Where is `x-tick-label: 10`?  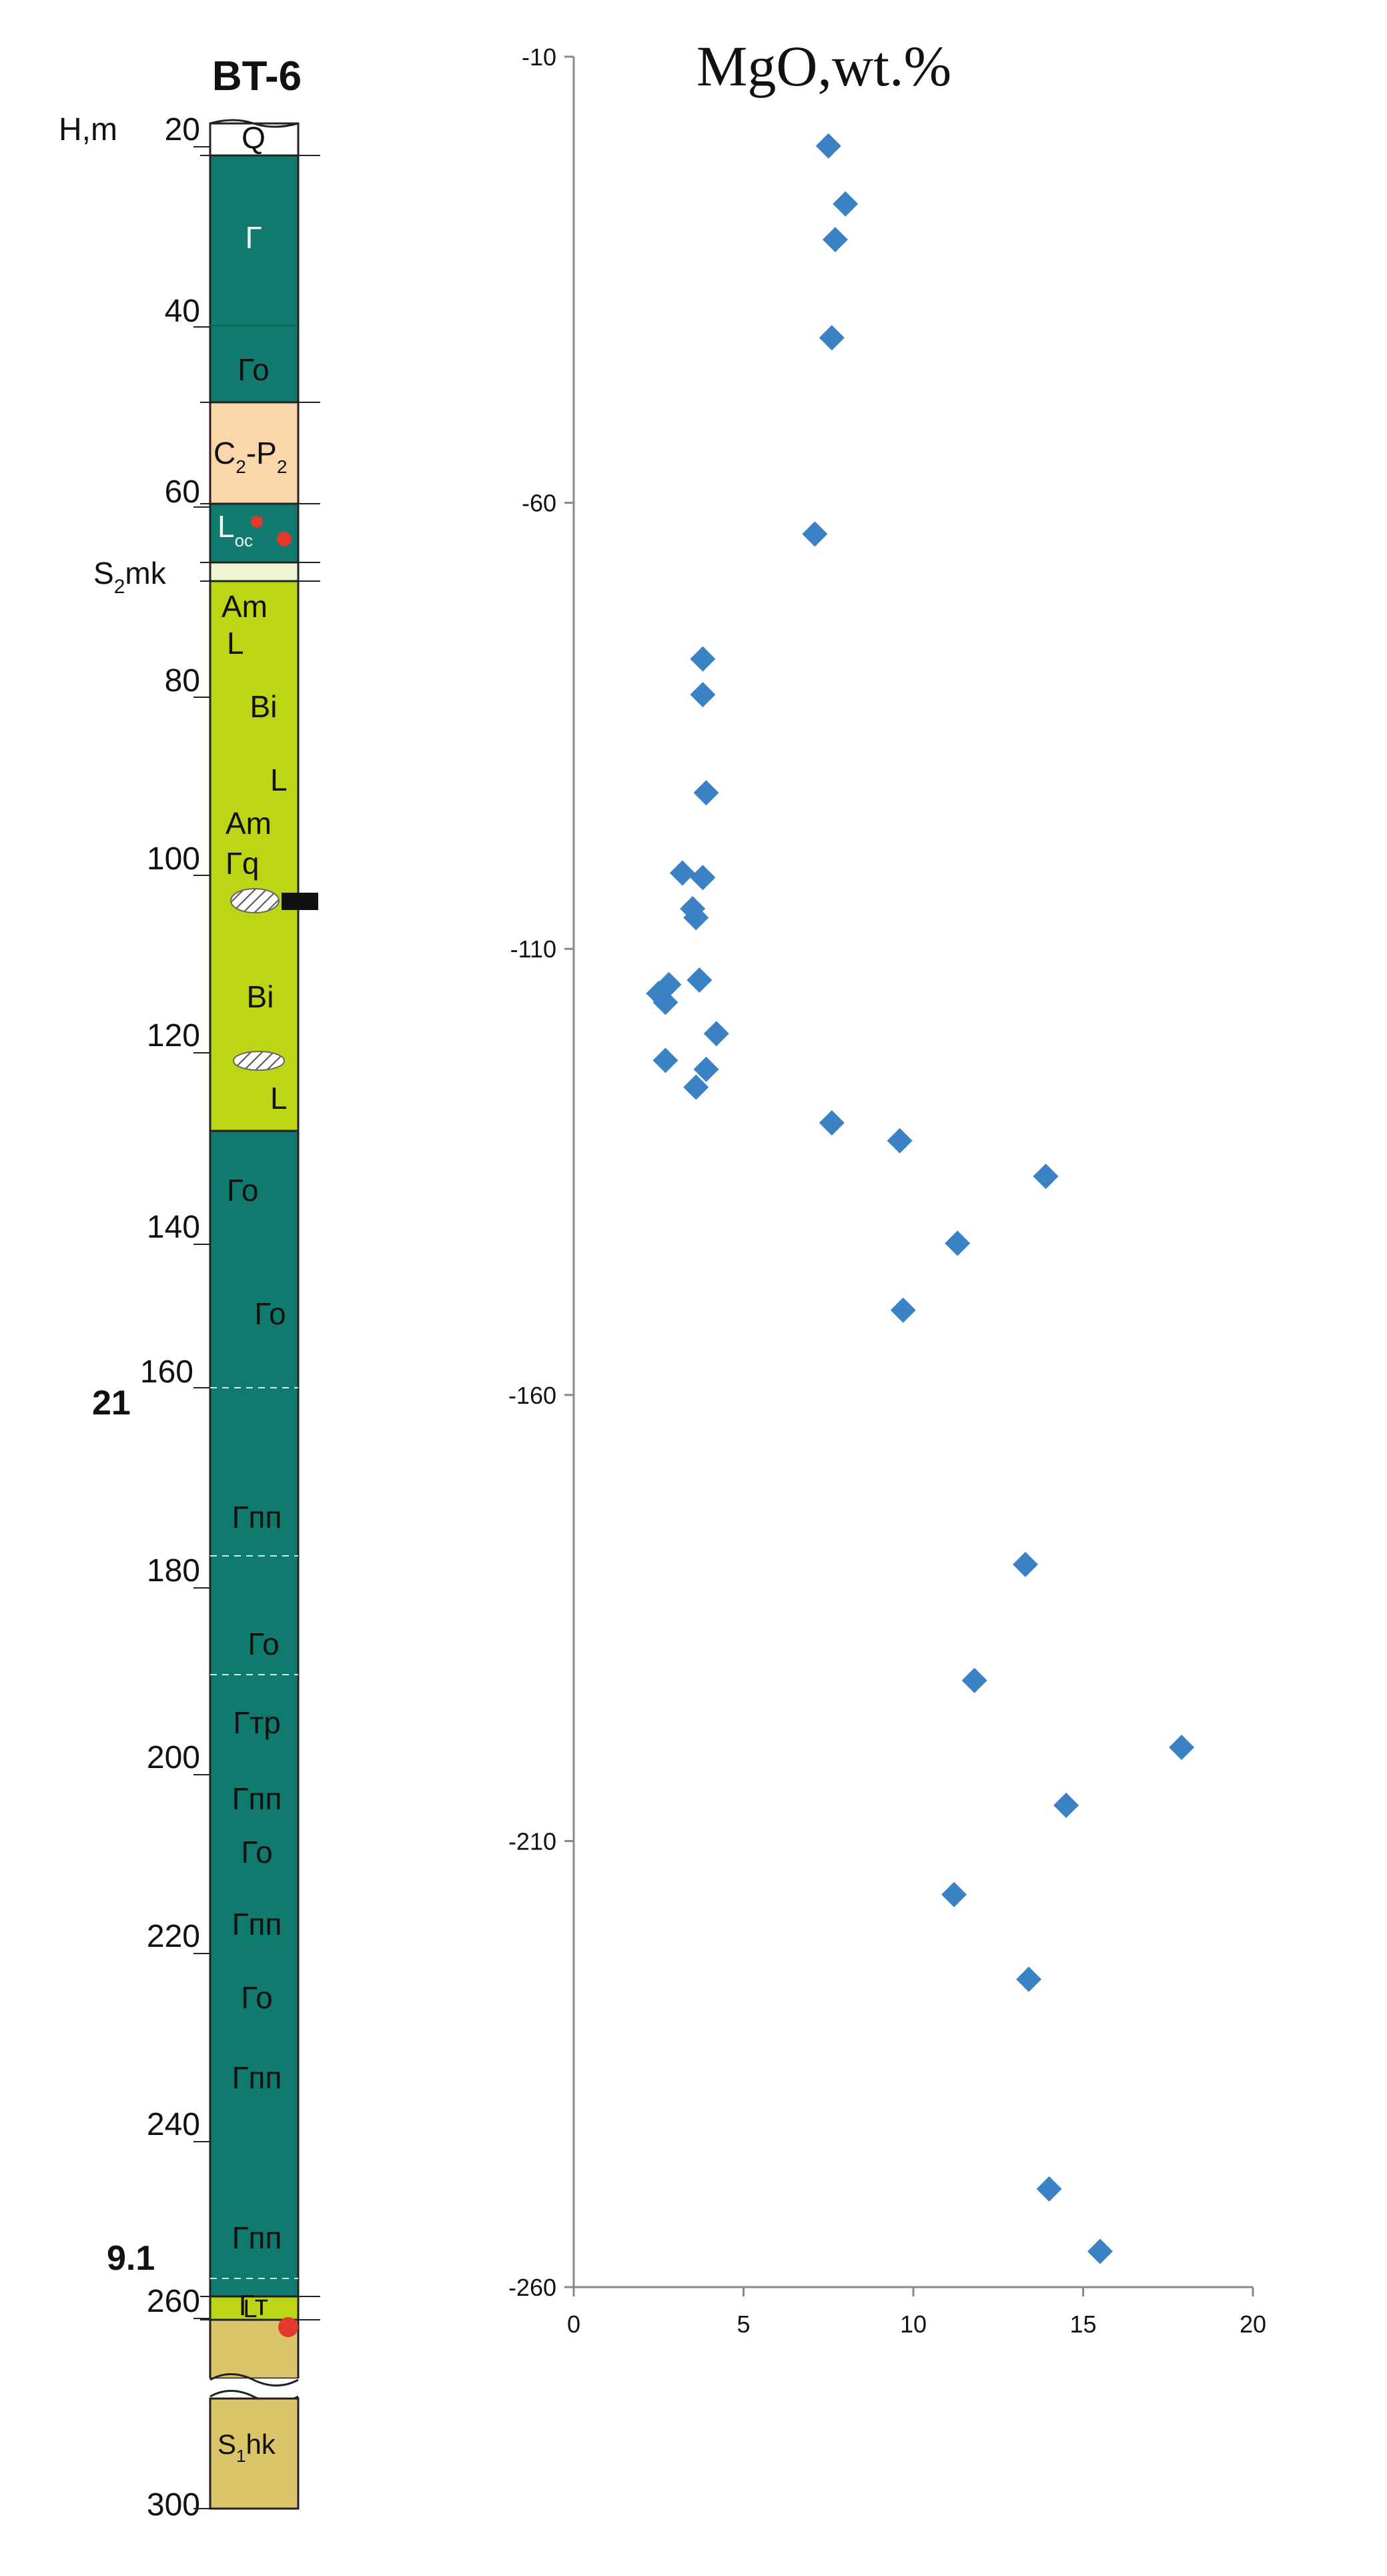
x-tick-label: 10 is located at coordinates (913, 2324).